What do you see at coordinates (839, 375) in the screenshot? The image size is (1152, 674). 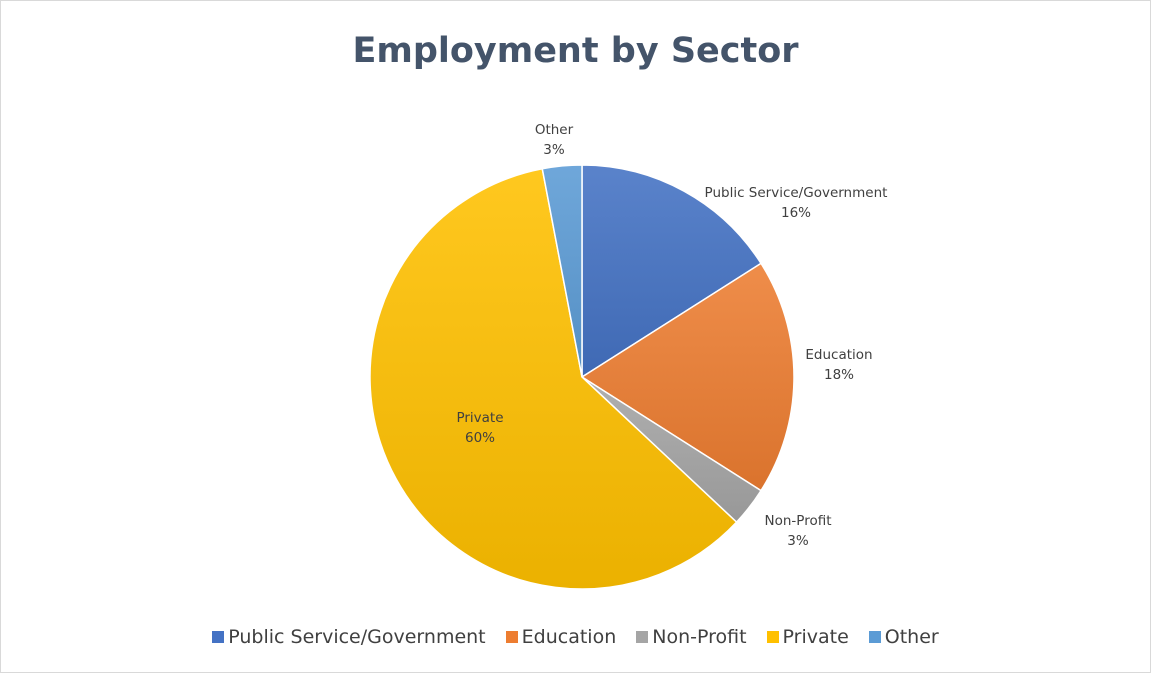 I see `slice-value-label: 18%` at bounding box center [839, 375].